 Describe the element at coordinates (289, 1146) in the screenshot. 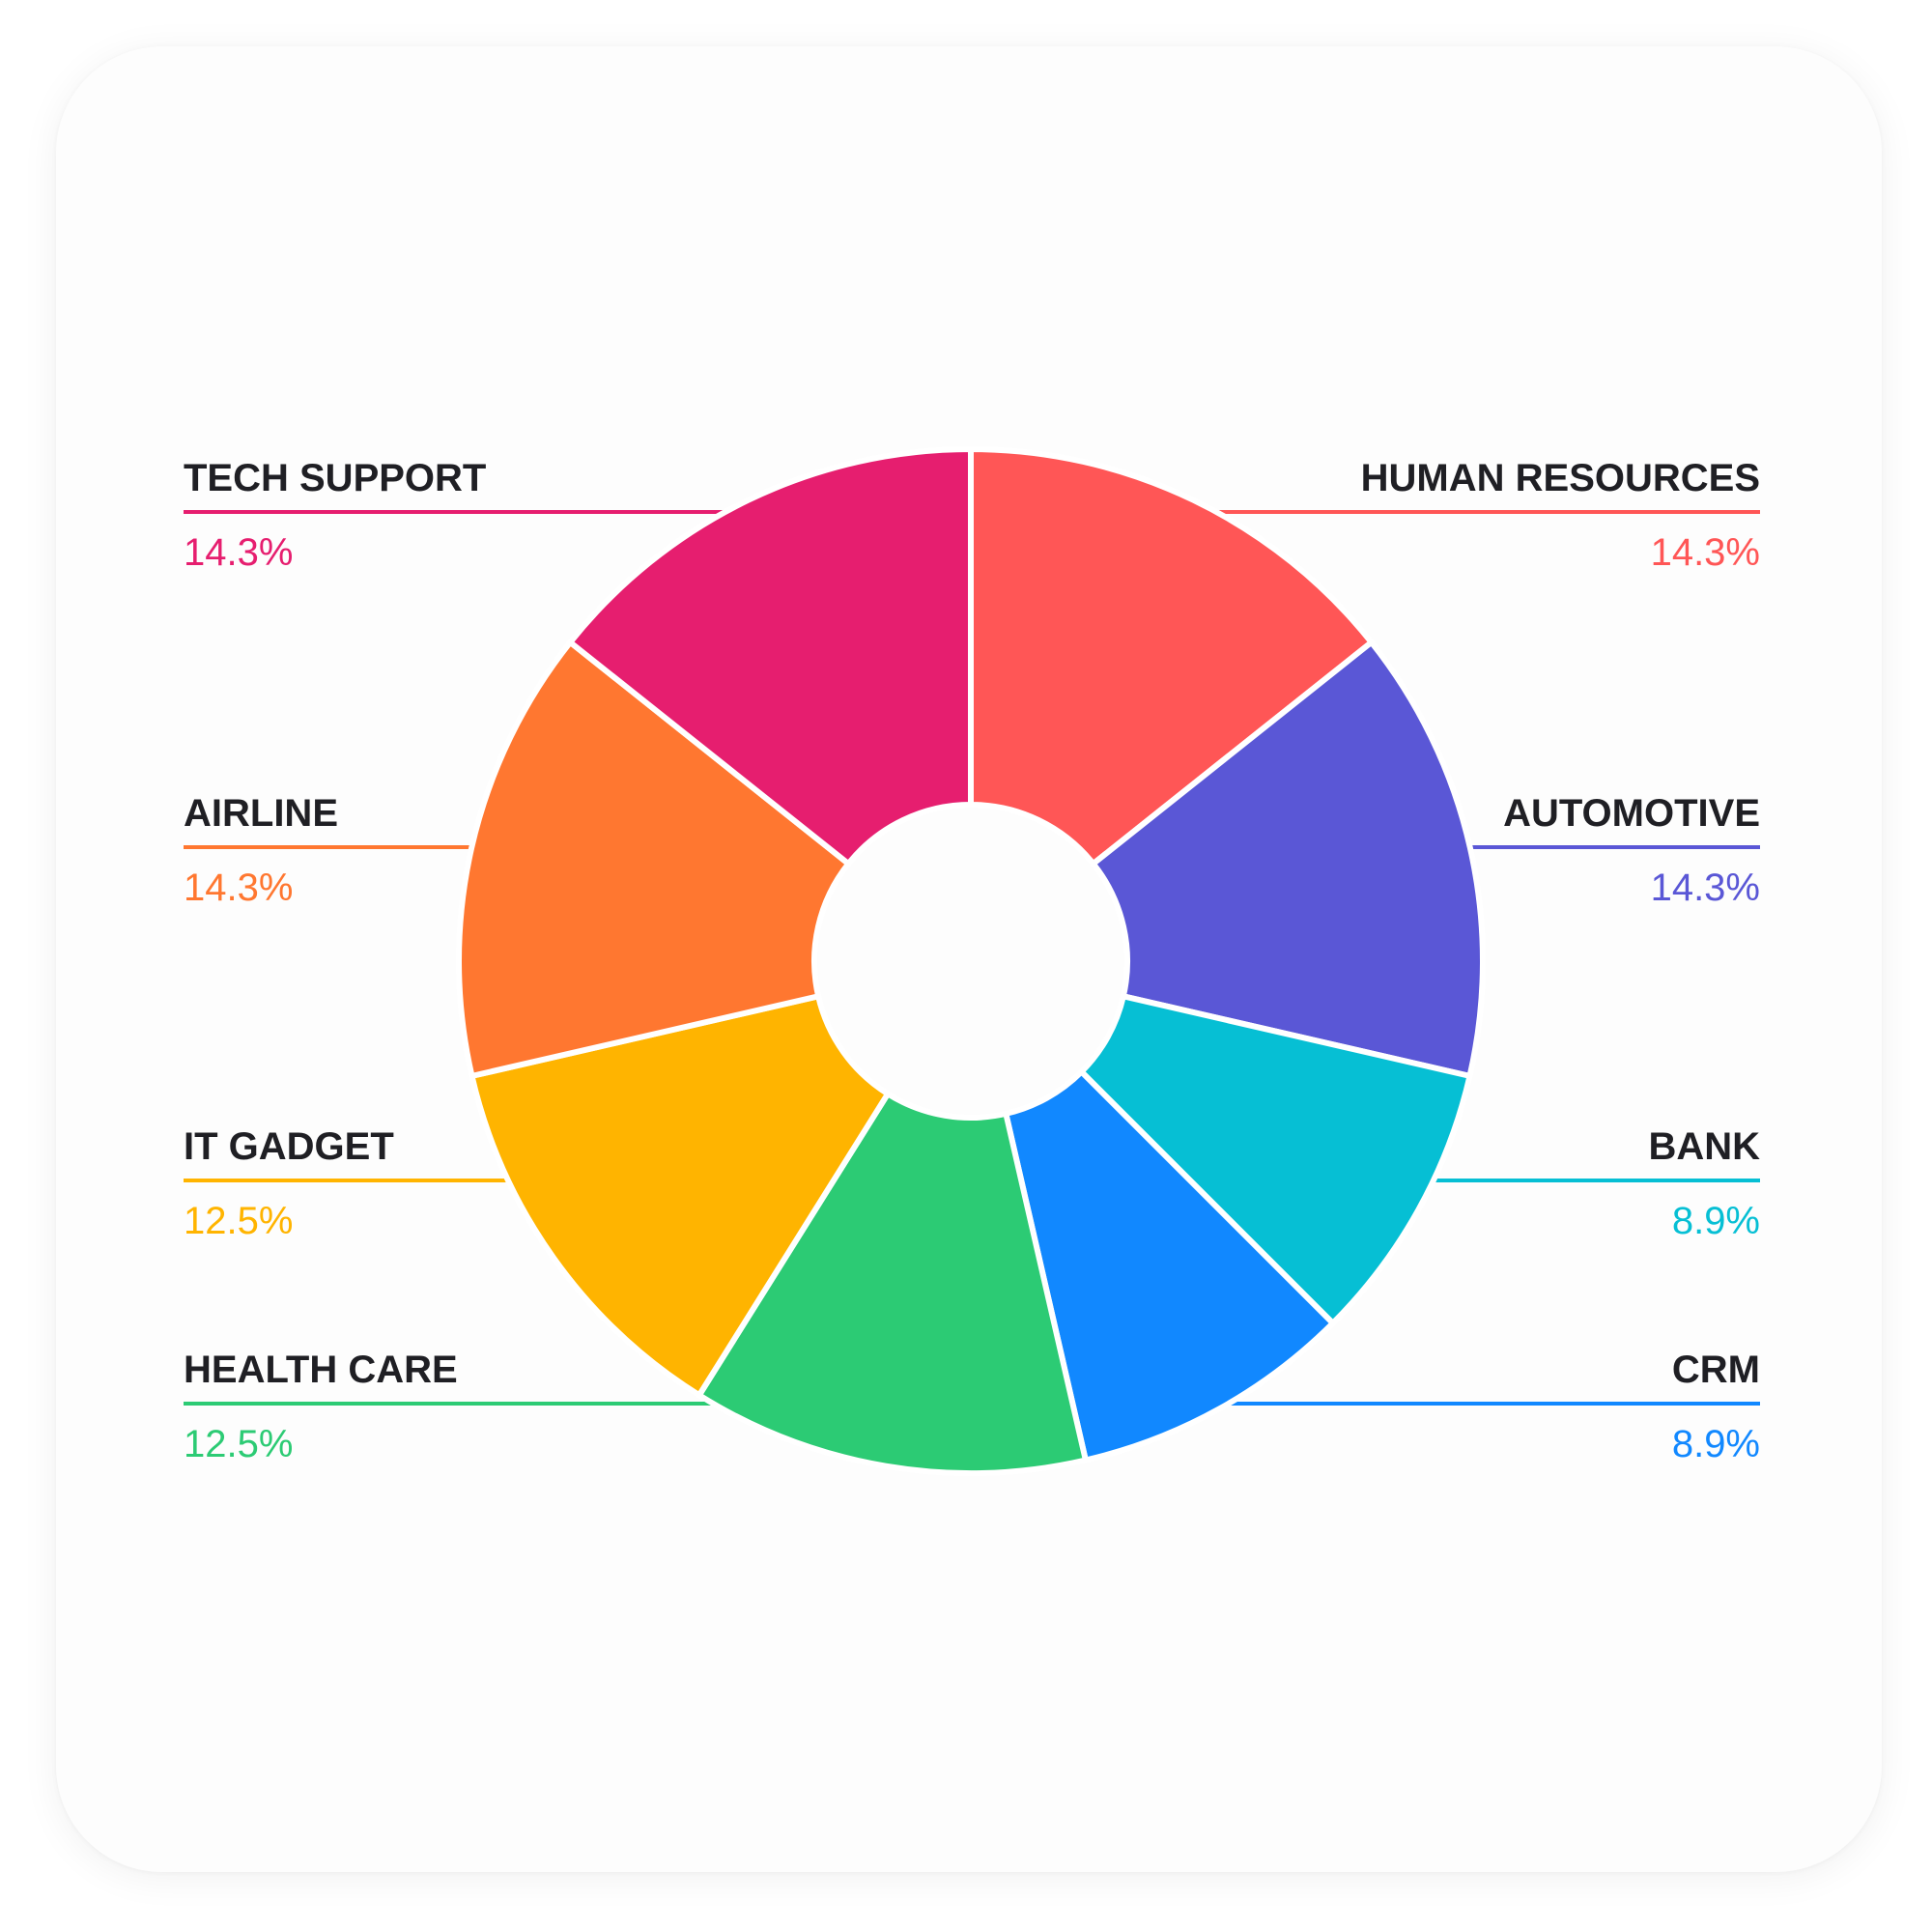

I see `label-name-it-gadget: IT GADGET` at that location.